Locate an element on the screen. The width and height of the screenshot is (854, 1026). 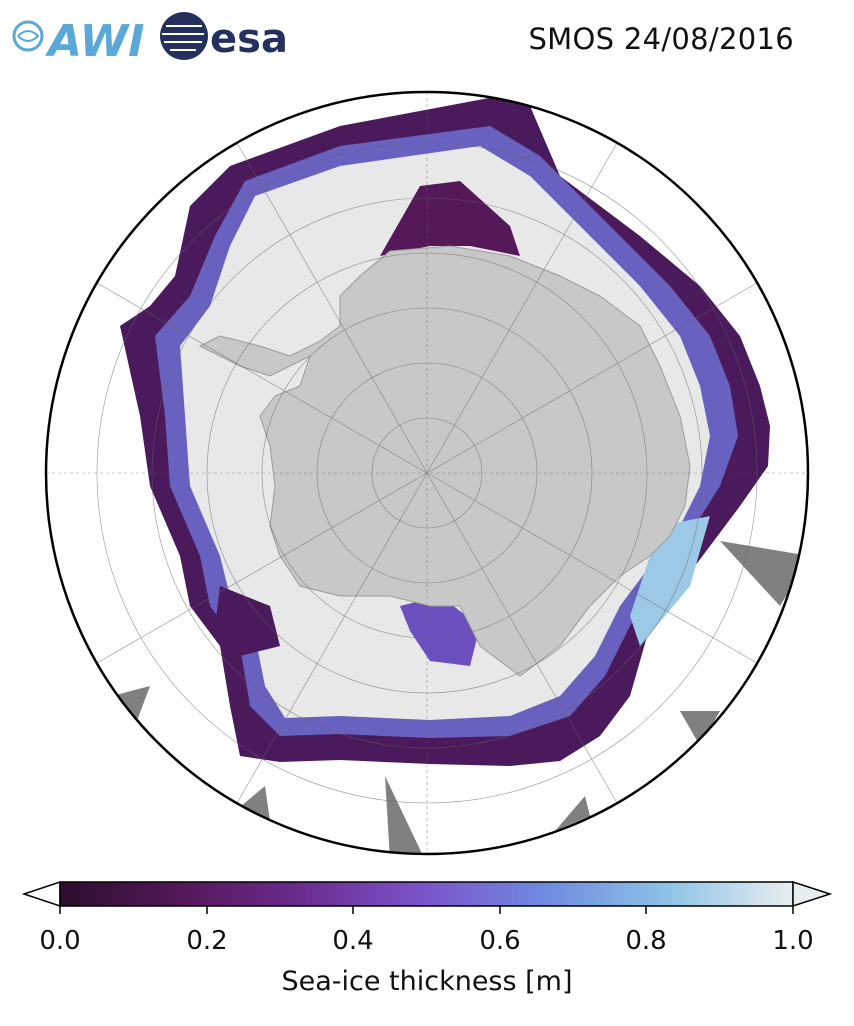
colorbar-body is located at coordinates (426, 894).